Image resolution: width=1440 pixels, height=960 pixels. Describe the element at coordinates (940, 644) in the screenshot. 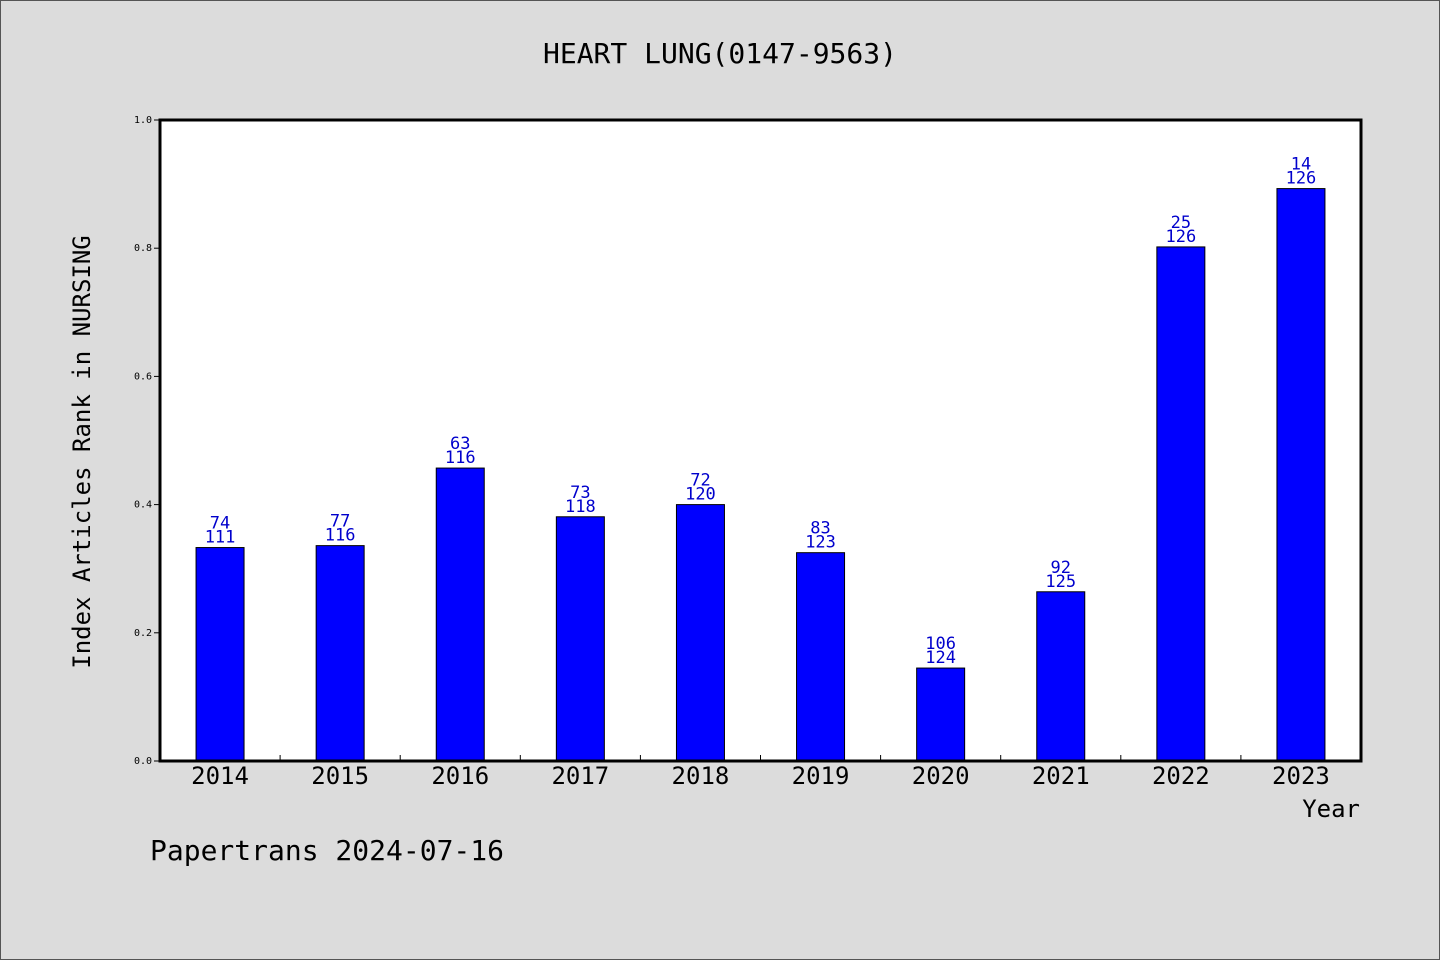

I see `rank-label: 106` at that location.